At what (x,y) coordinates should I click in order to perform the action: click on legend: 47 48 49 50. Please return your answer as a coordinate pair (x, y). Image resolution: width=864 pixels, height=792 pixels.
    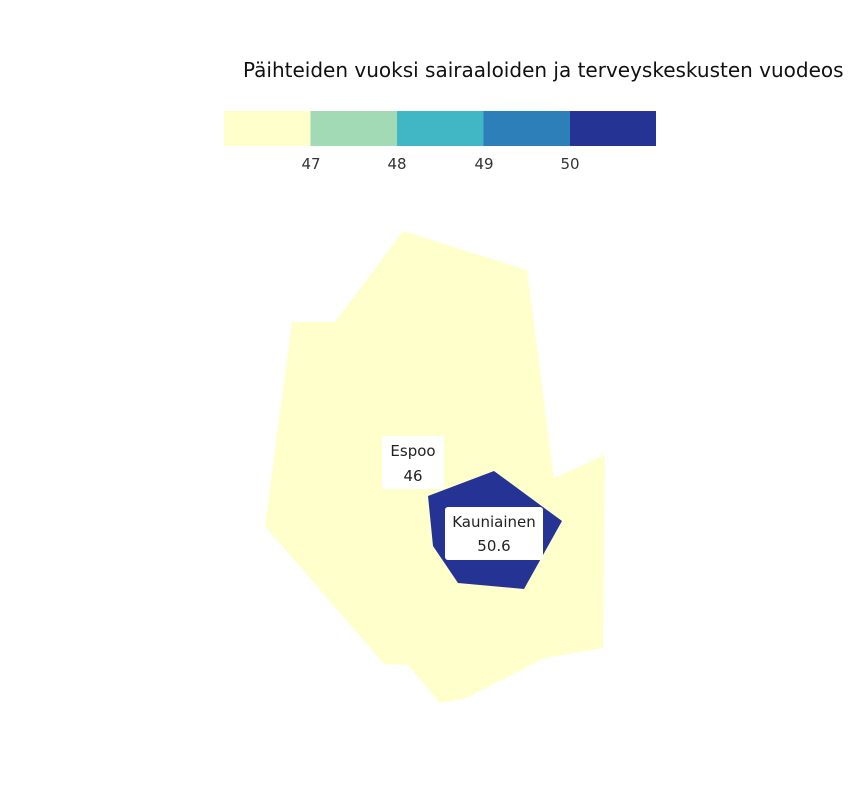
    Looking at the image, I should click on (440, 142).